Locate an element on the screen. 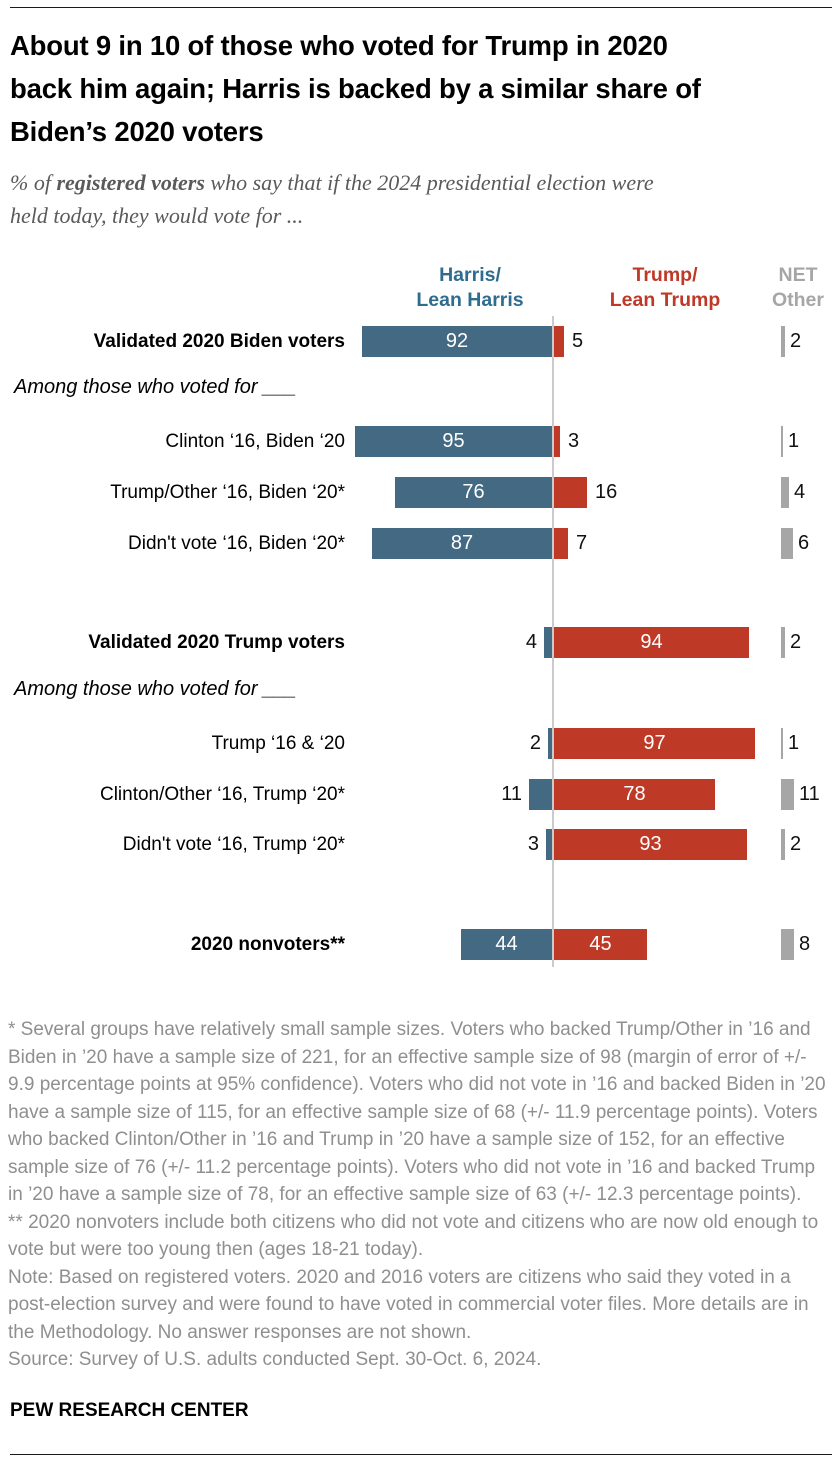  harris-bar: 44 is located at coordinates (506, 944).